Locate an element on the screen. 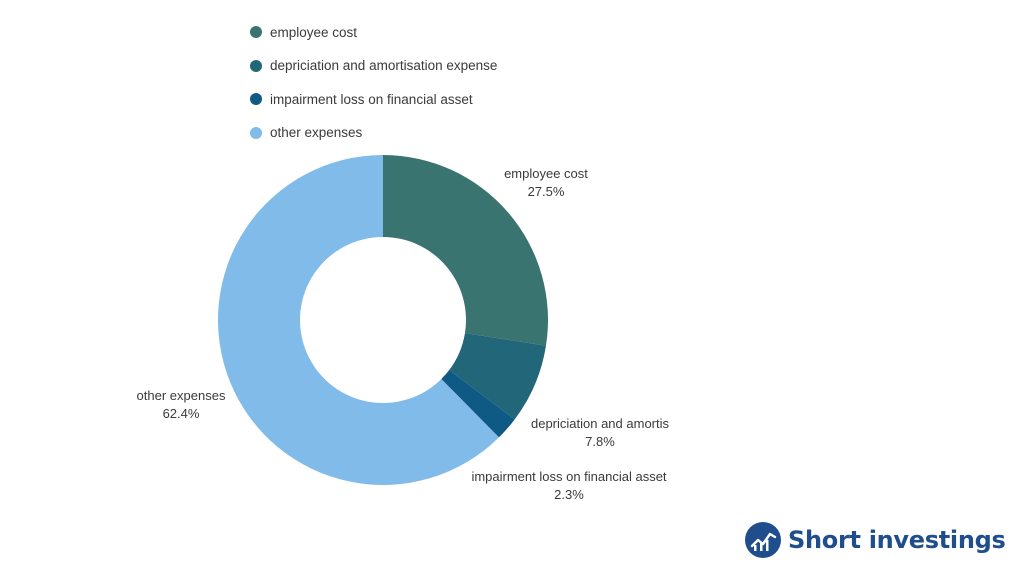 The width and height of the screenshot is (1024, 576). brand-logo-area: Short investings is located at coordinates (875, 540).